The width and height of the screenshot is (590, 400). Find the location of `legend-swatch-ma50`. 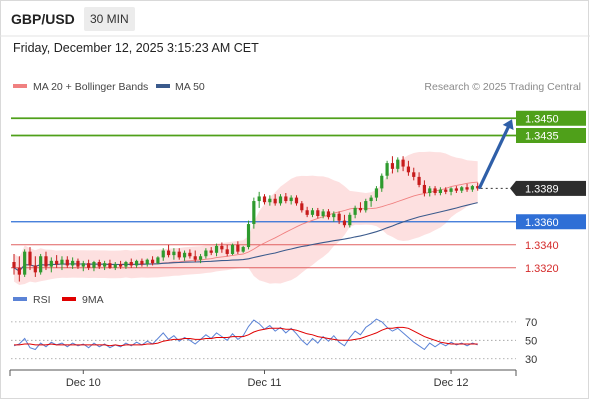

legend-swatch-ma50 is located at coordinates (163, 86).